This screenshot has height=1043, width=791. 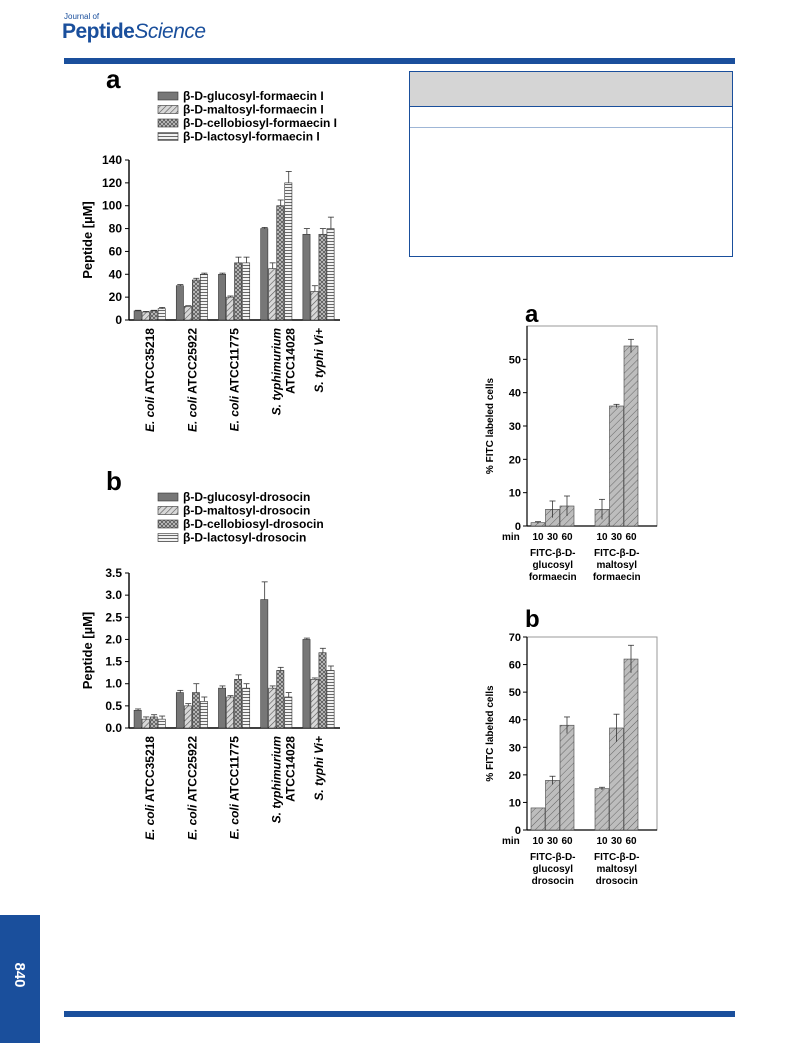 What do you see at coordinates (490, 733) in the screenshot?
I see `y-axis-label: % FITC labeled cells` at bounding box center [490, 733].